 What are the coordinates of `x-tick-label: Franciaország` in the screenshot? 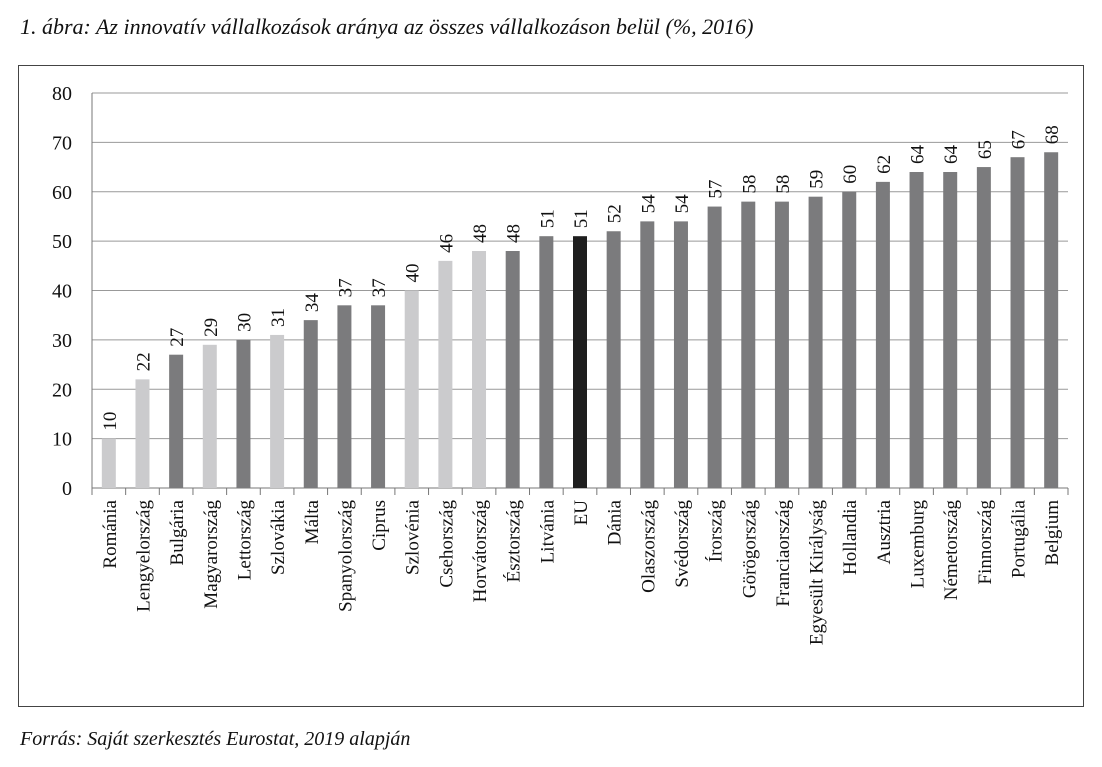 It's located at (783, 553).